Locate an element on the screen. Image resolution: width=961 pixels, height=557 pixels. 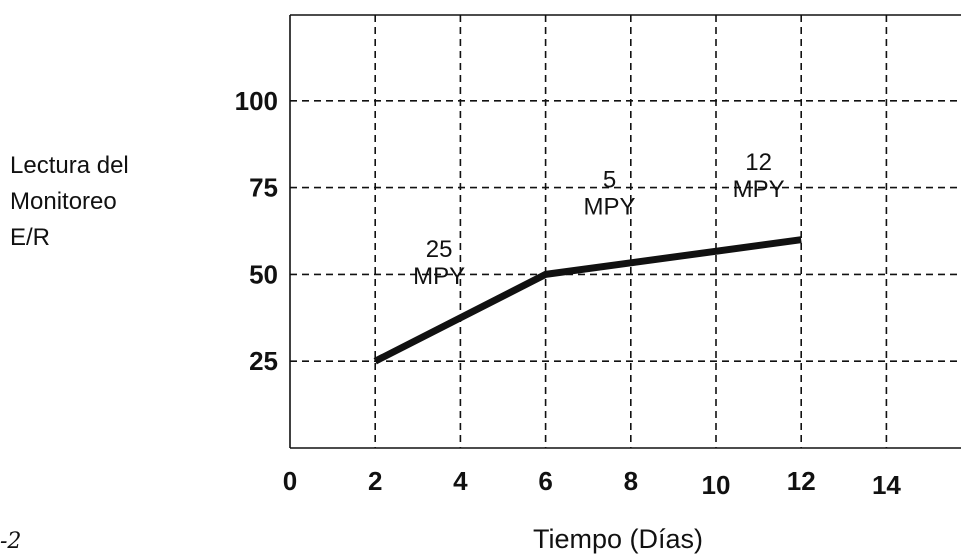
y-tick-label-75: 75 is located at coordinates (263, 188).